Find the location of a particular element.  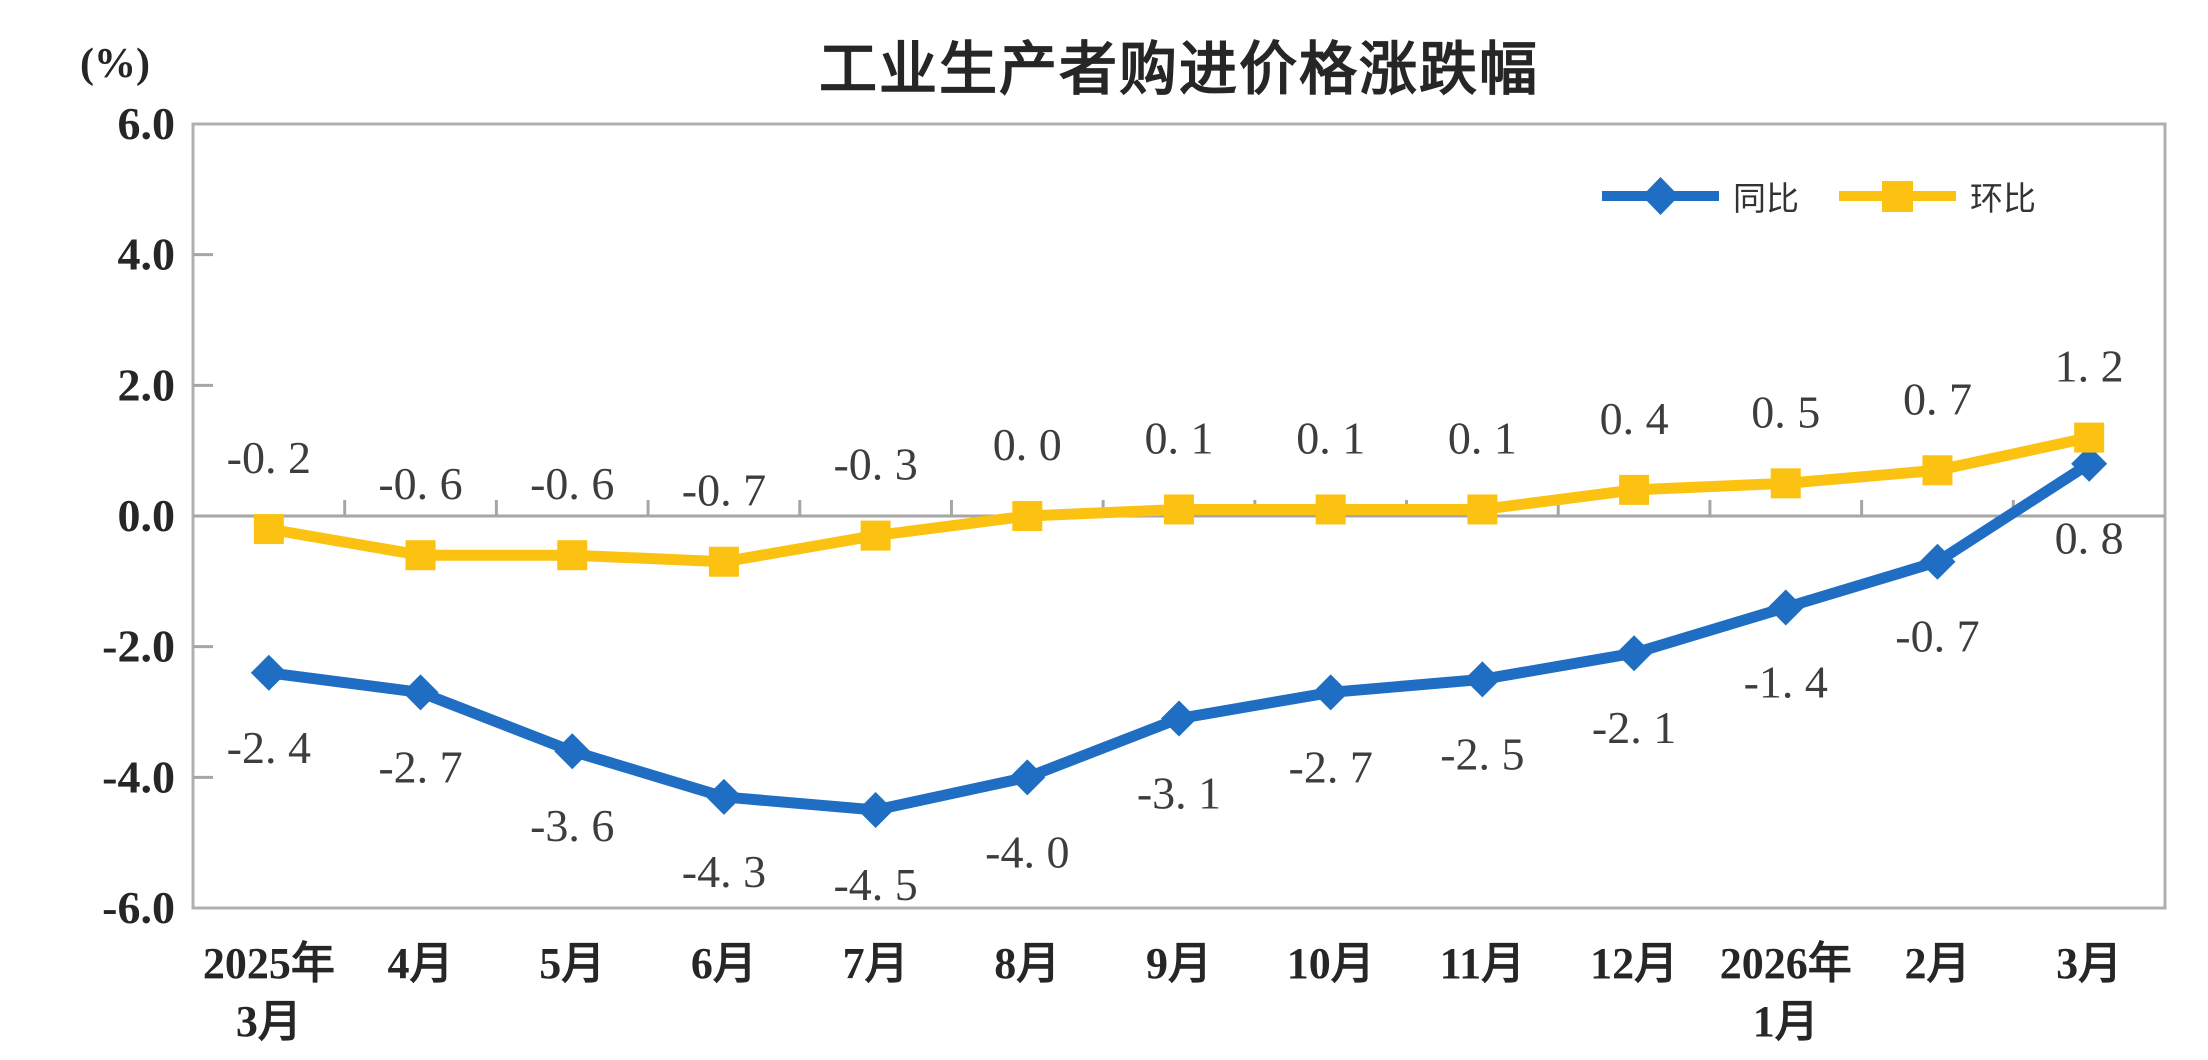

data-point-label: -4. 3 is located at coordinates (724, 871).